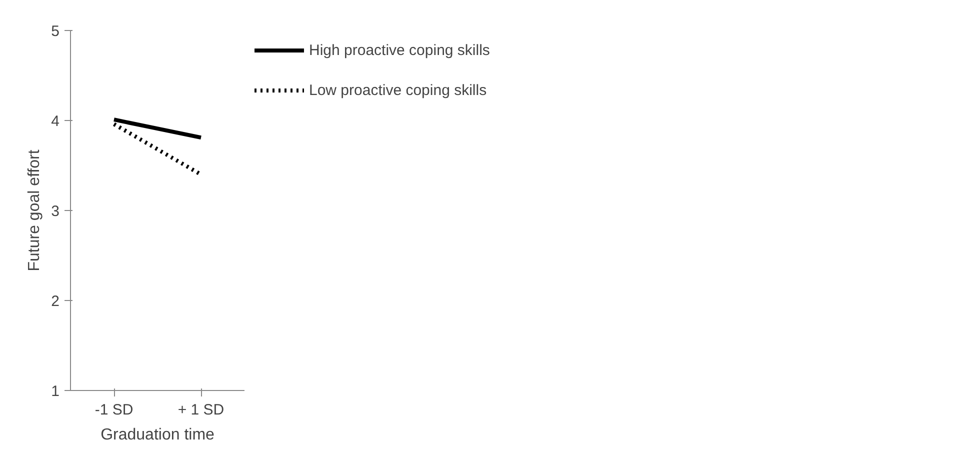 The image size is (959, 468). Describe the element at coordinates (114, 410) in the screenshot. I see `x-tick-label: -1 SD` at that location.